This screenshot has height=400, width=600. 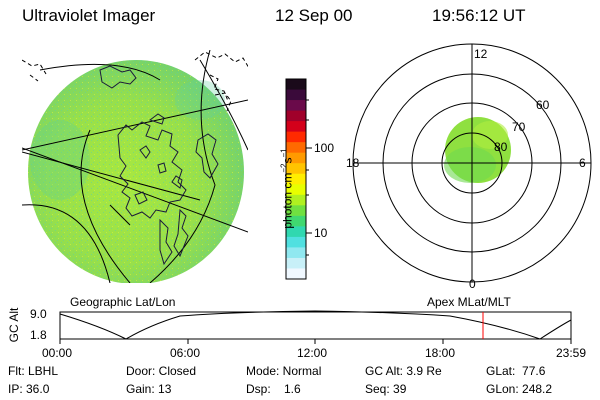 I want to click on lat-label-80: 80, so click(x=501, y=147).